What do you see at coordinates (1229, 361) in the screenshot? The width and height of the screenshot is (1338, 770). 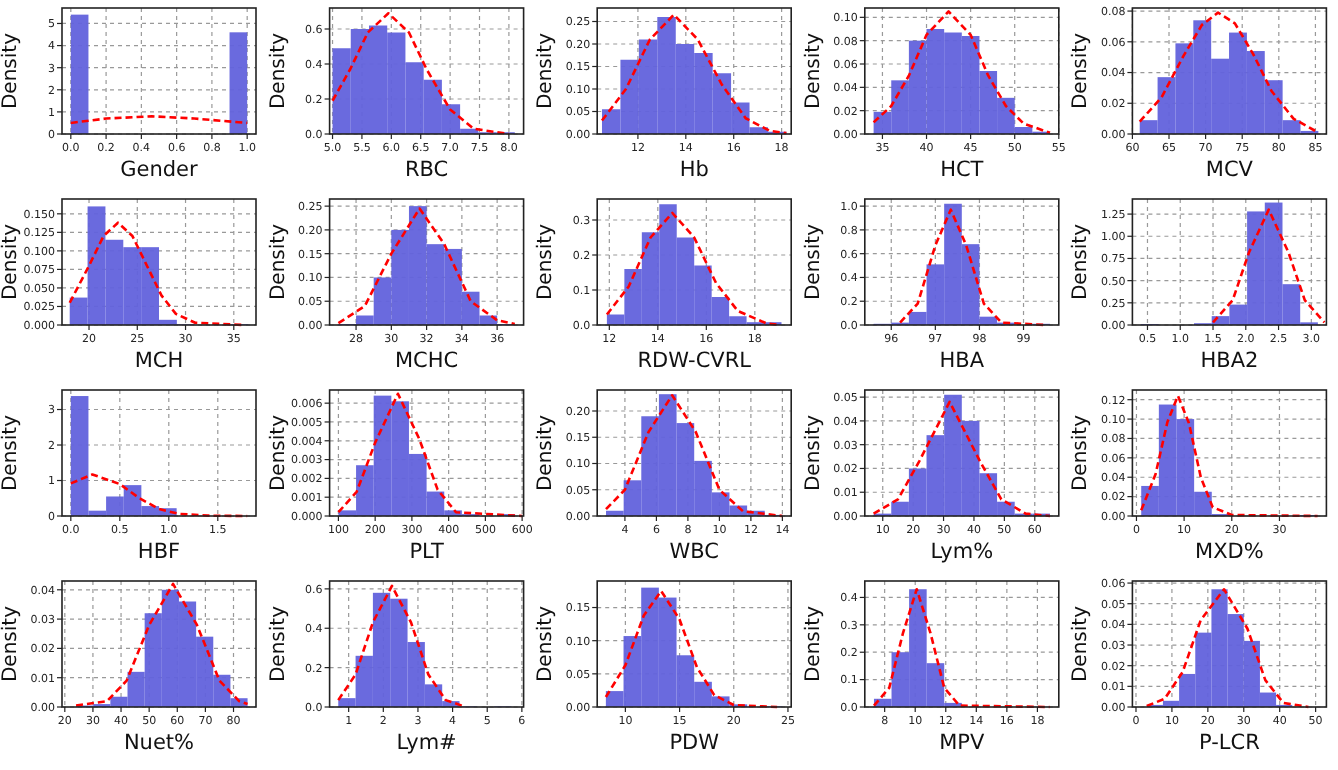 I see `x-axis-title: HBA2` at bounding box center [1229, 361].